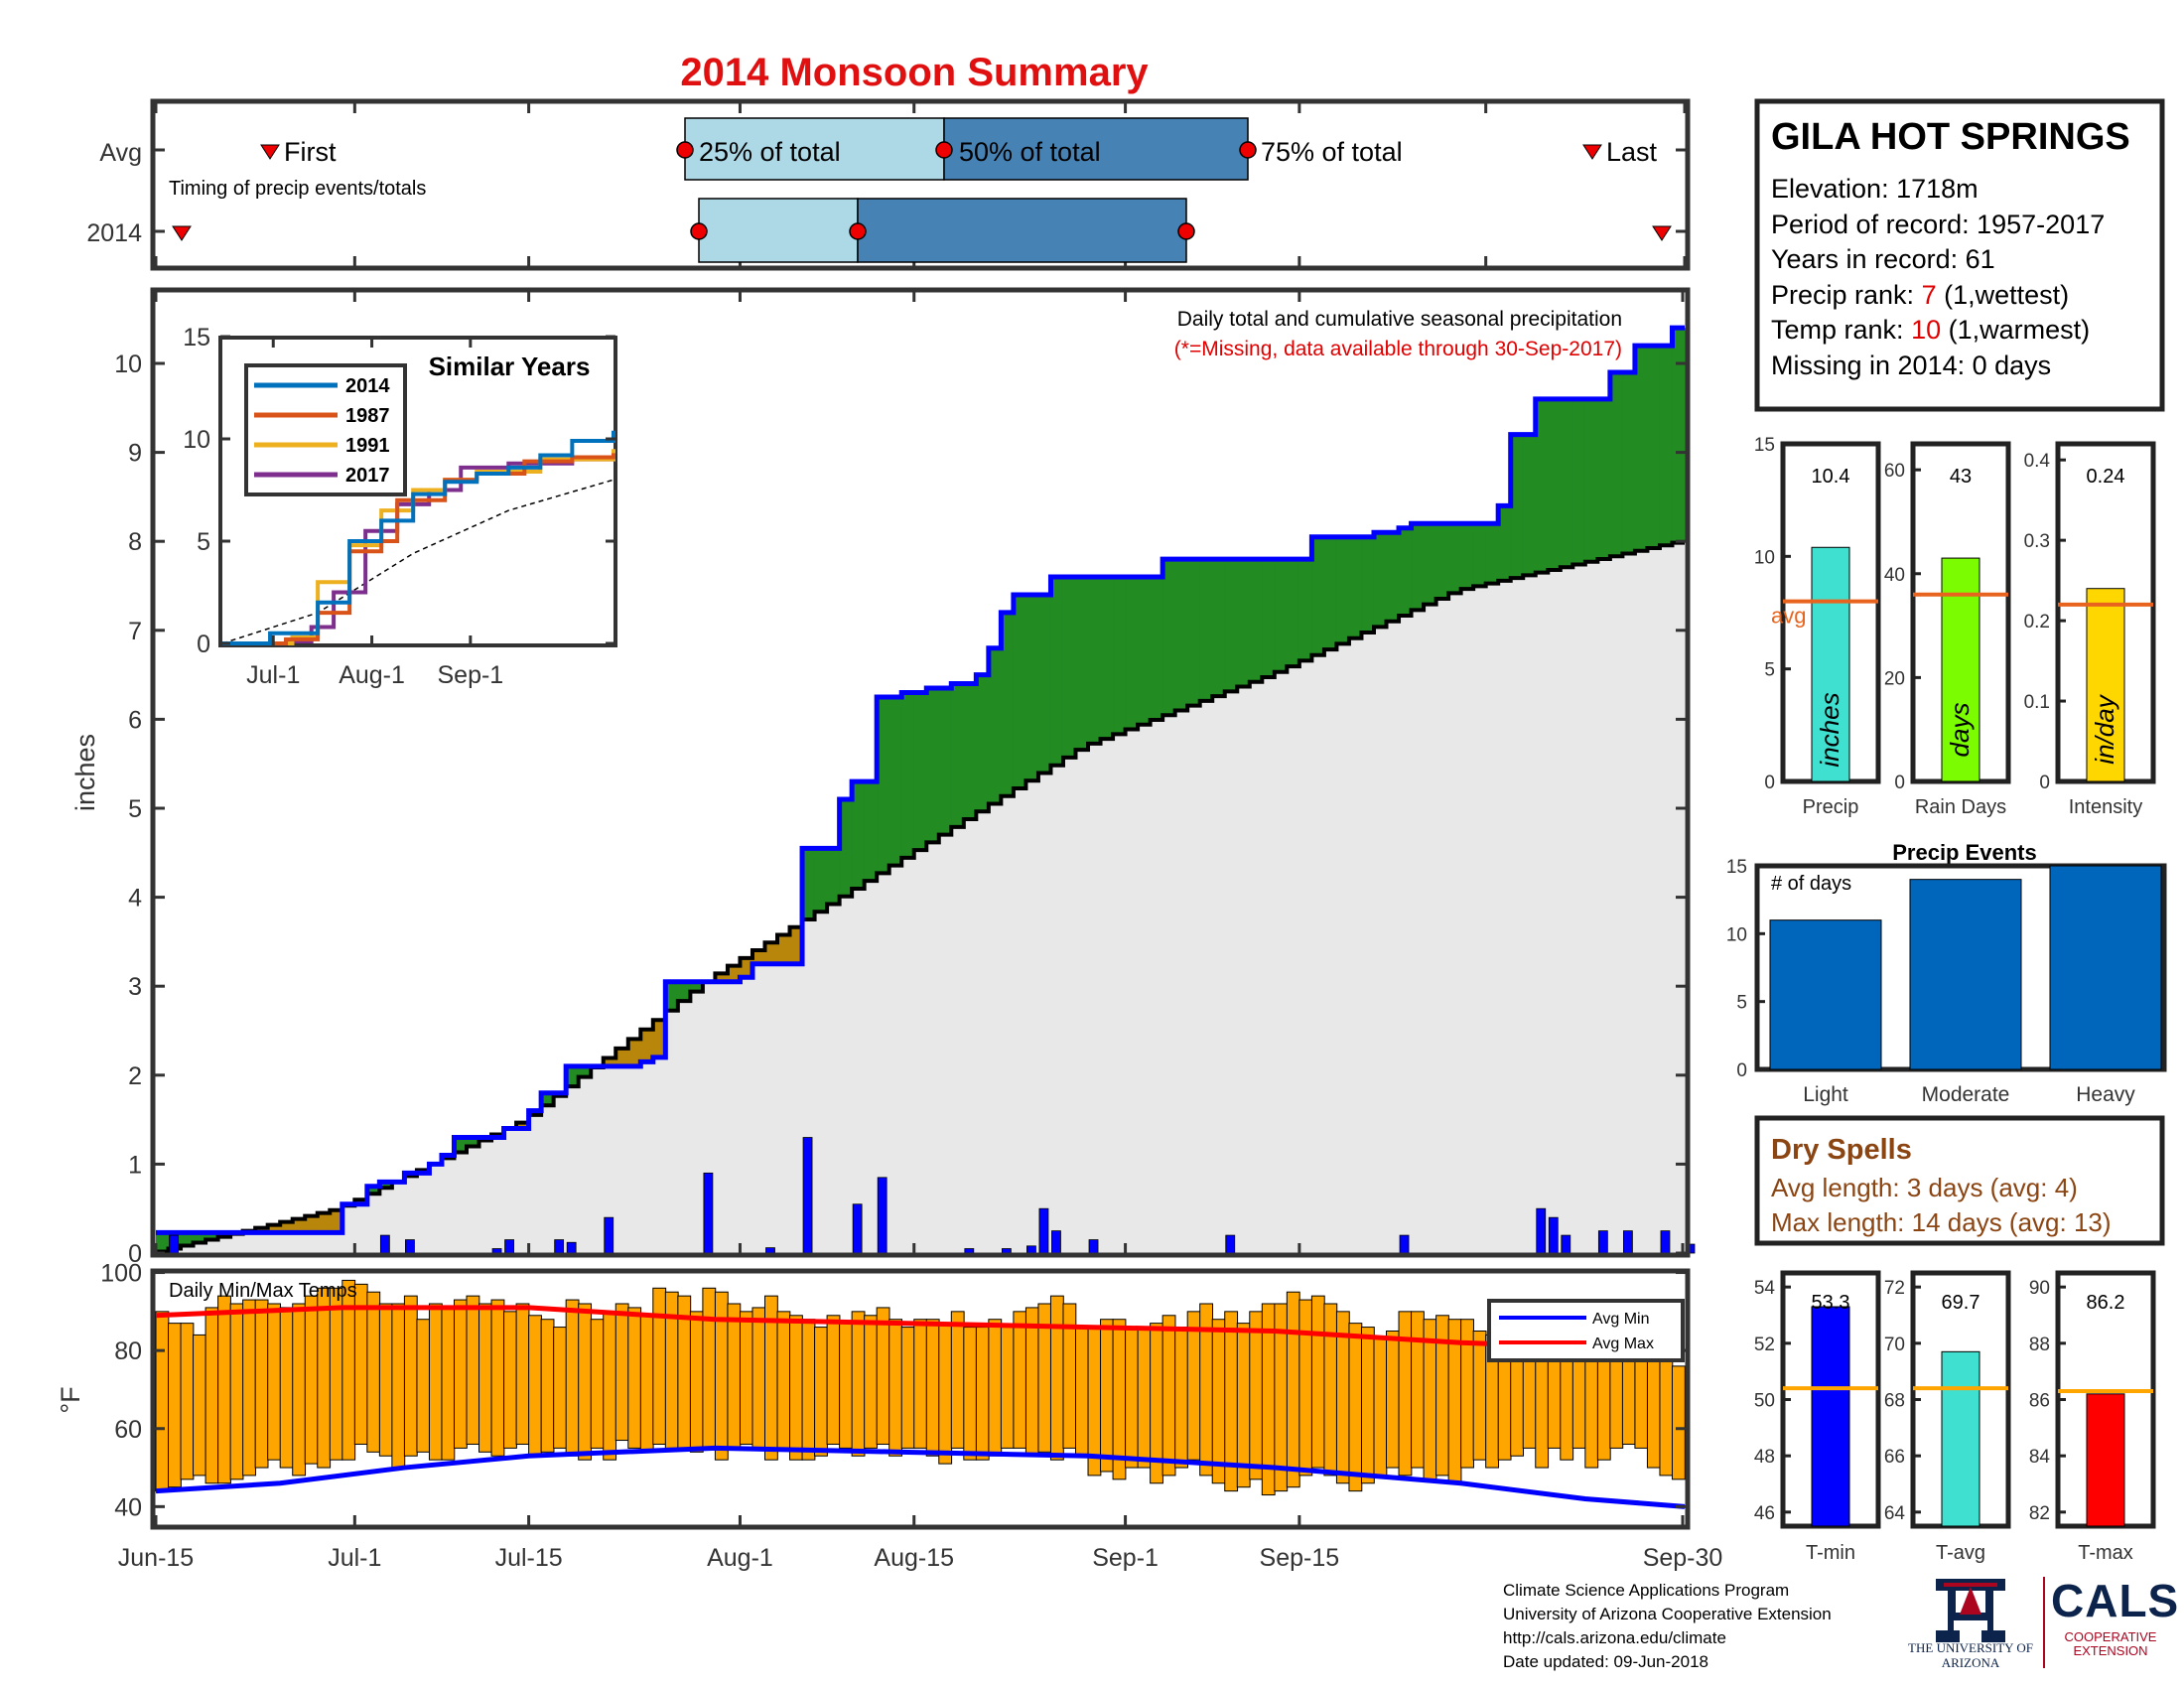 Image resolution: width=2184 pixels, height=1688 pixels. What do you see at coordinates (685, 150) in the screenshot?
I see `avg-p25-marker` at bounding box center [685, 150].